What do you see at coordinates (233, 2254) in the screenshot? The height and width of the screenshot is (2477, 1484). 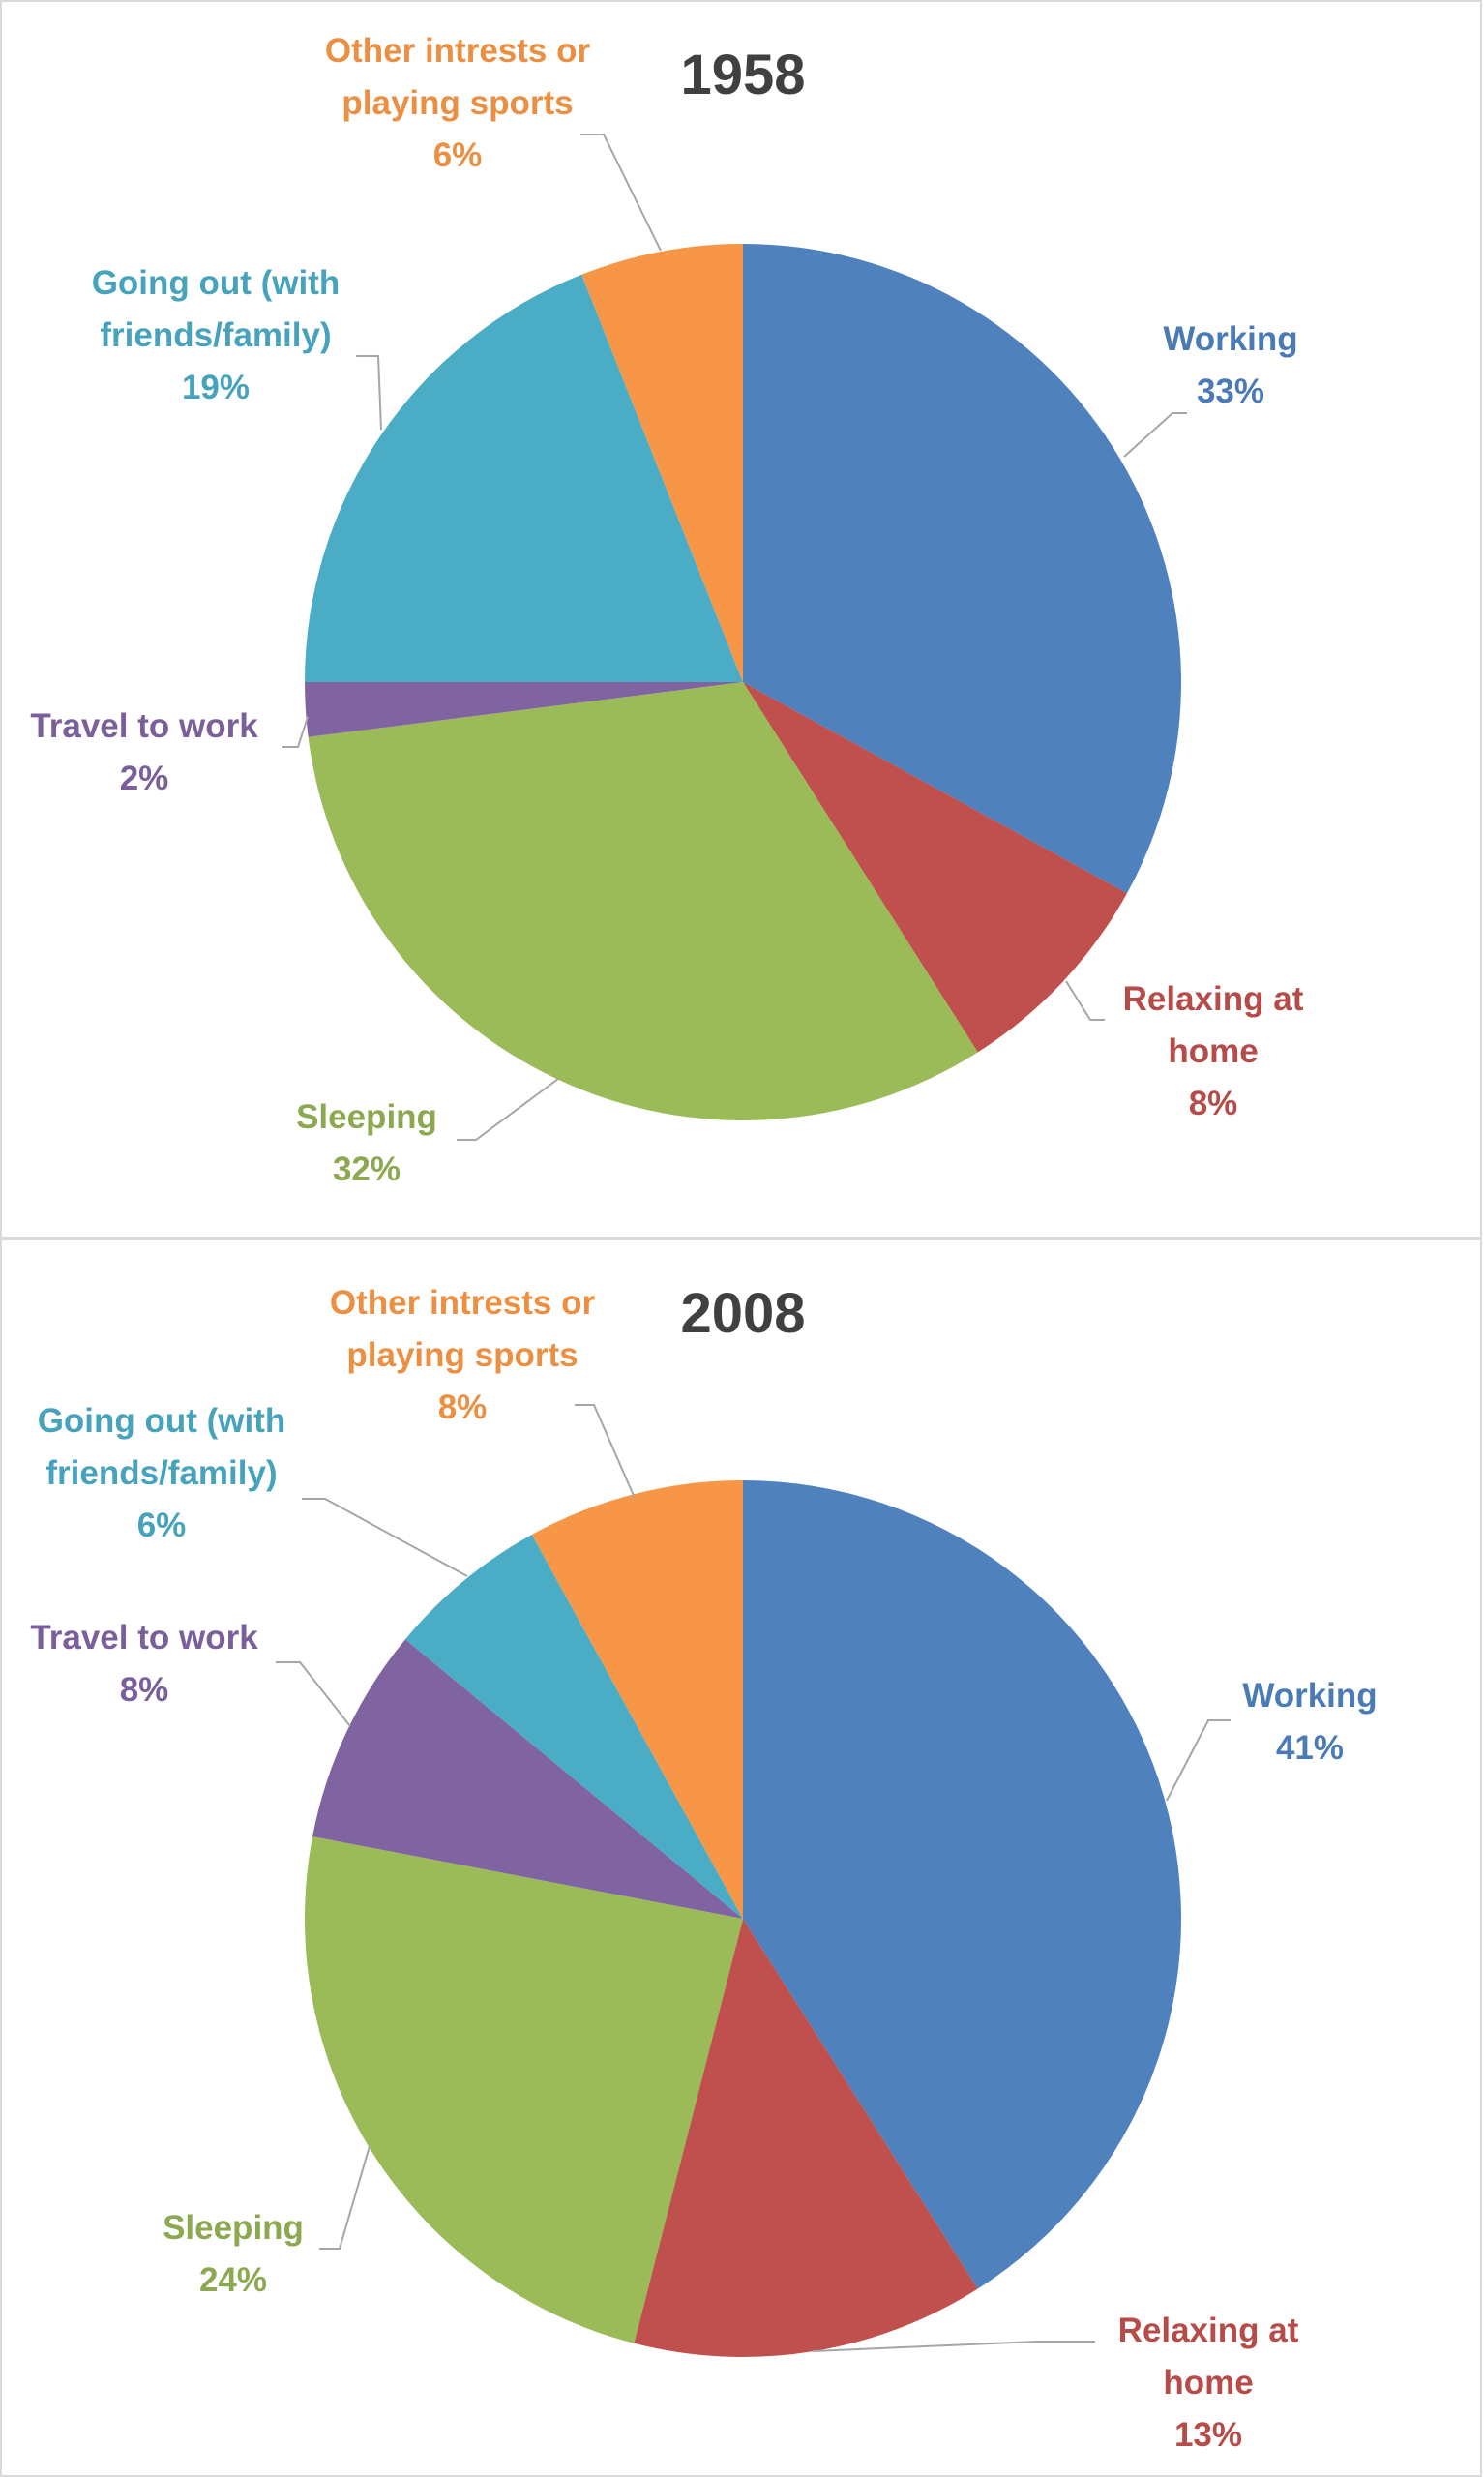 I see `data-label-sleeping: Sleeping 24%` at bounding box center [233, 2254].